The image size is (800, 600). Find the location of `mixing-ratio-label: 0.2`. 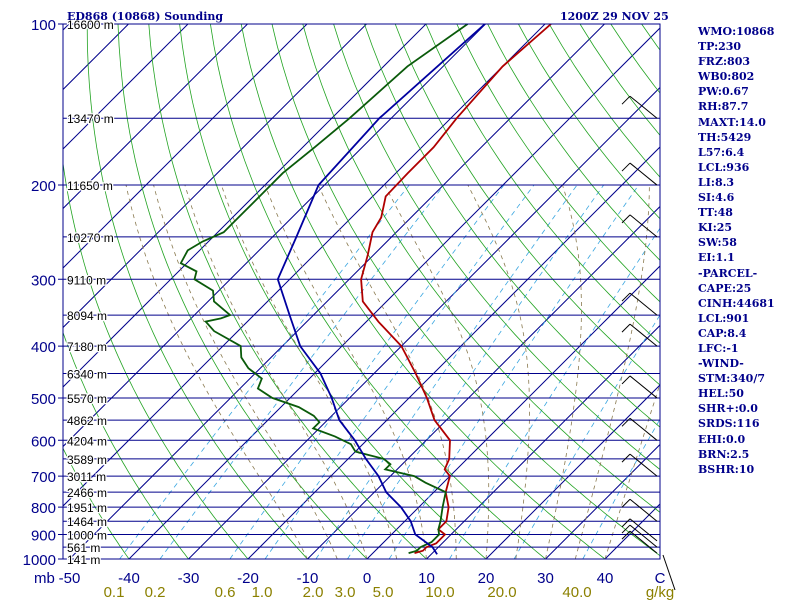

mixing-ratio-label: 0.2 is located at coordinates (155, 592).